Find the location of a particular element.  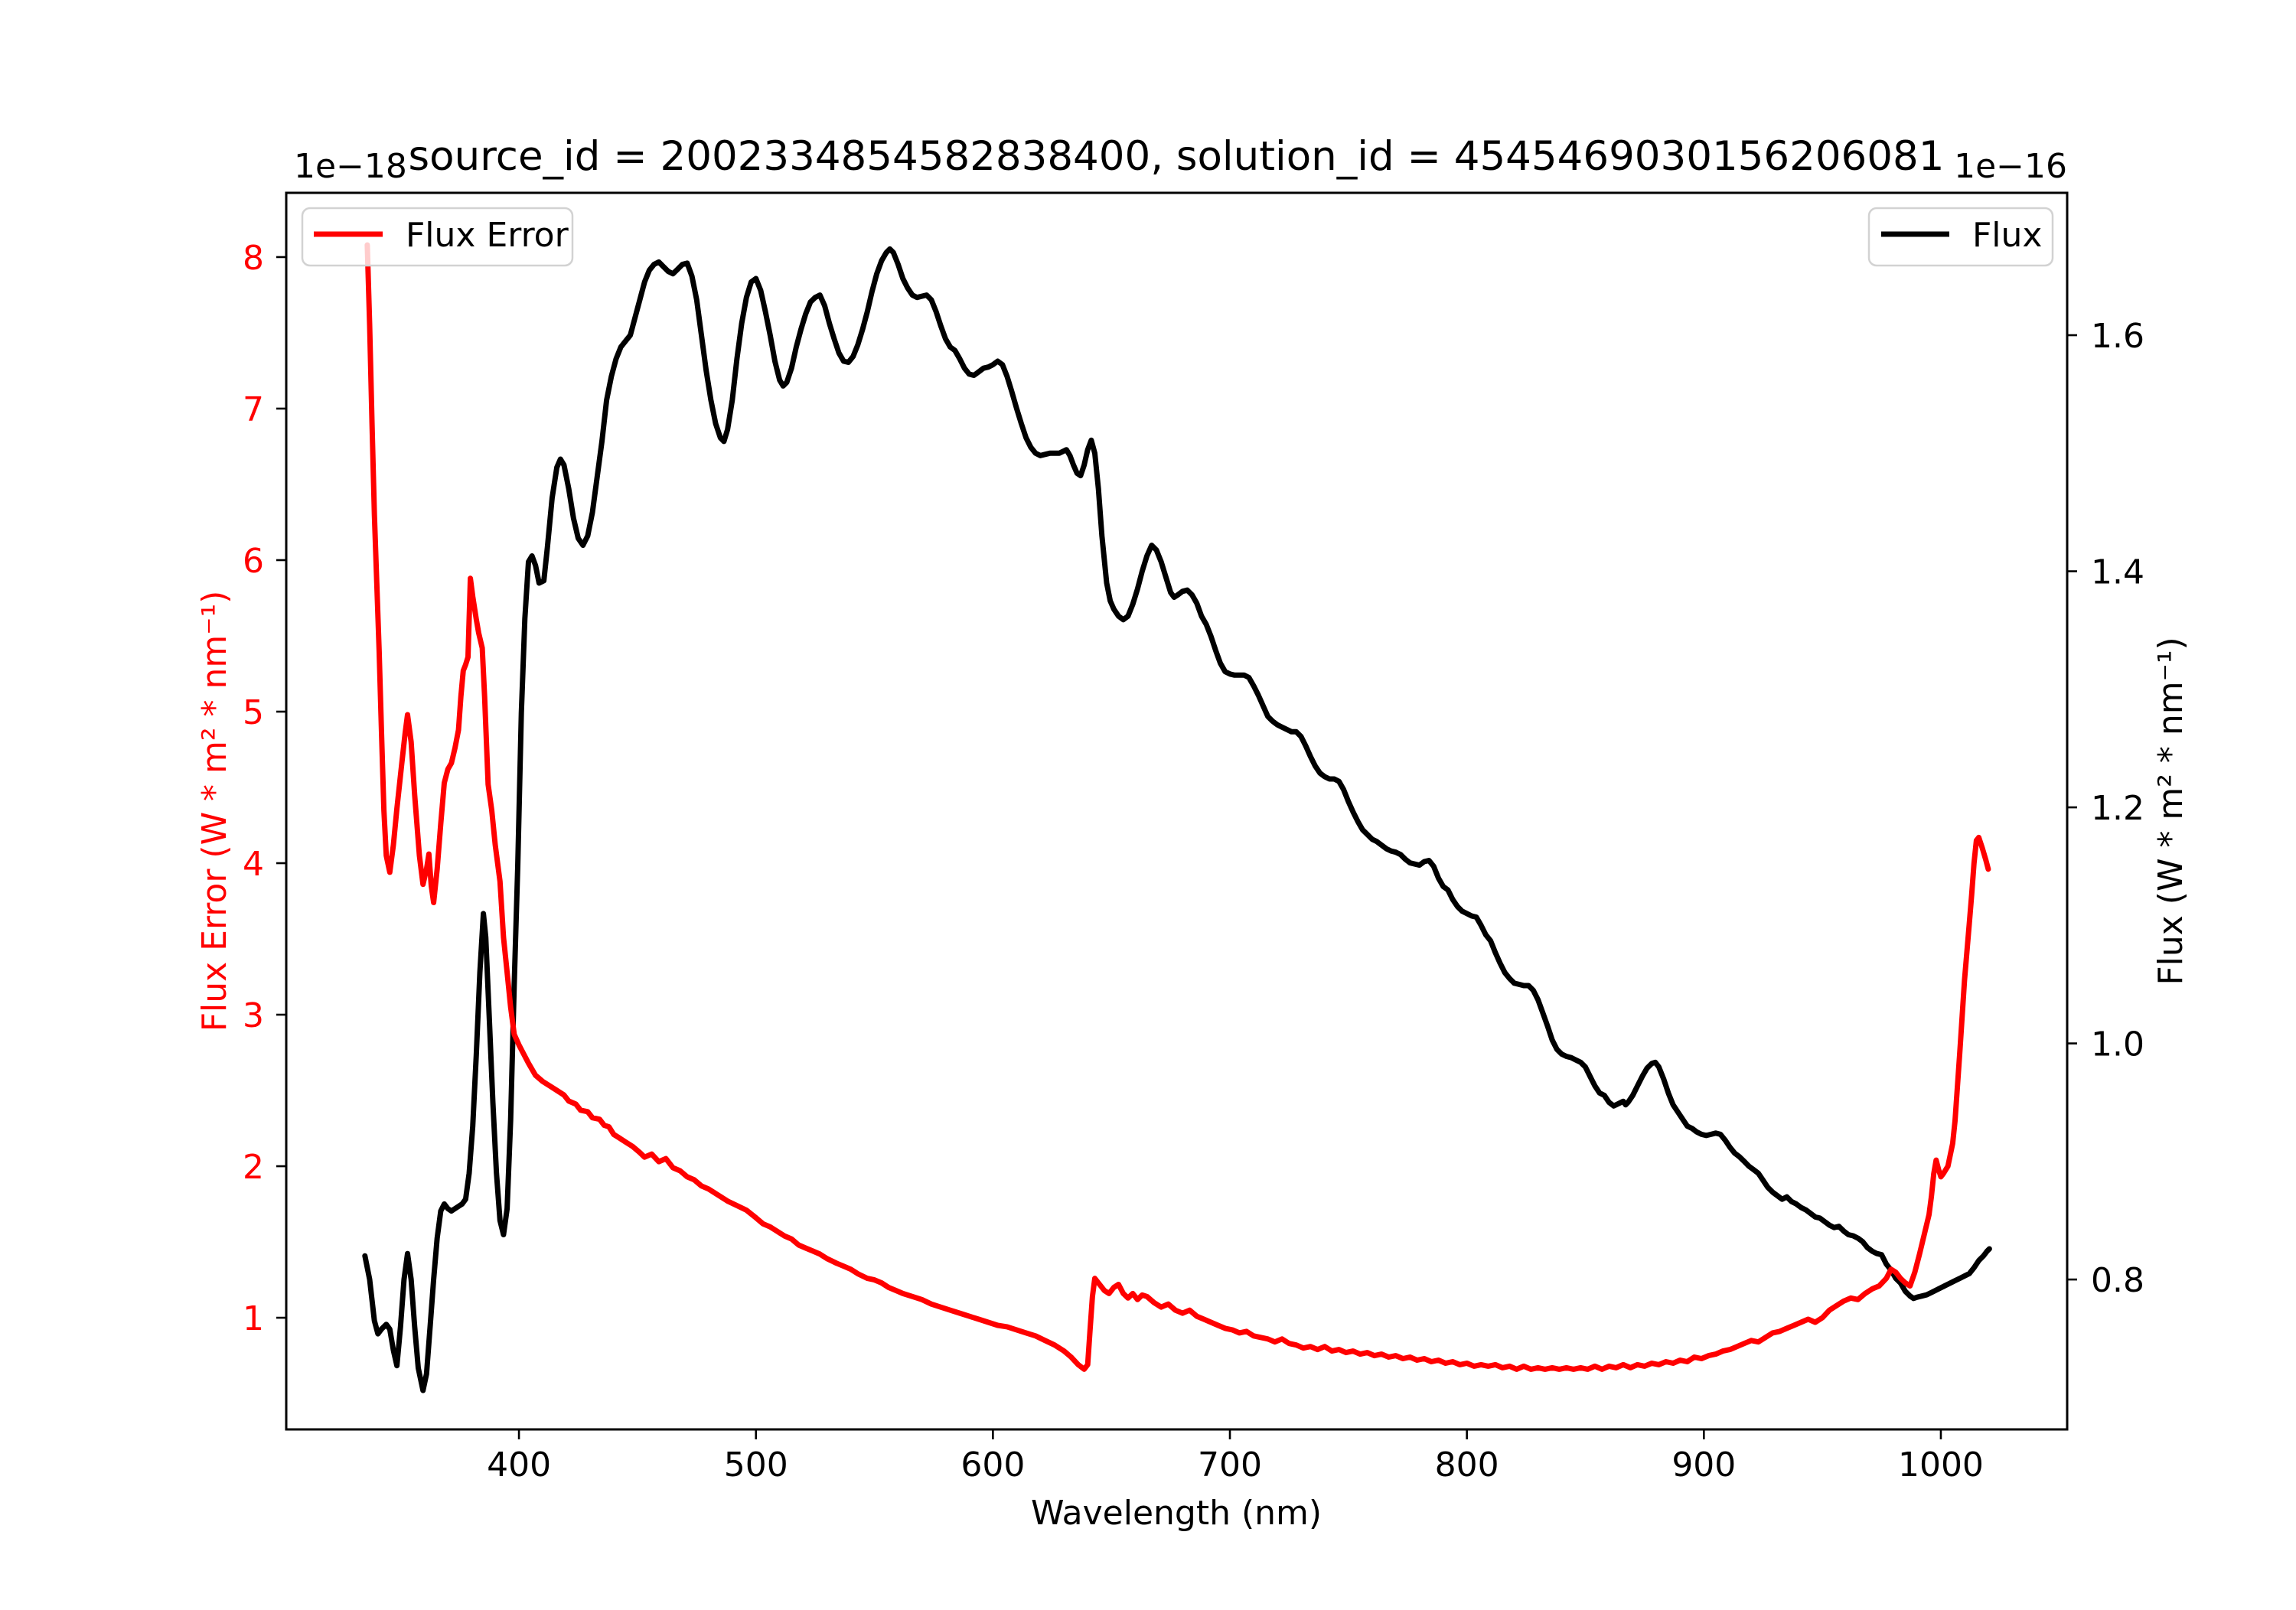

y-axis-right-label: Flux (W * m² * nm⁻¹) is located at coordinates (2170, 811).